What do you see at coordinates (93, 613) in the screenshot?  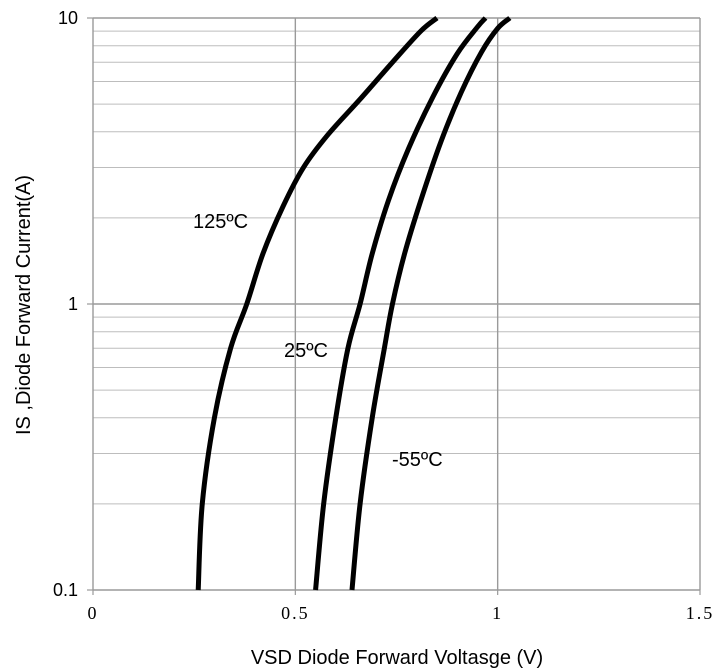 I see `x-tick-label: 0` at bounding box center [93, 613].